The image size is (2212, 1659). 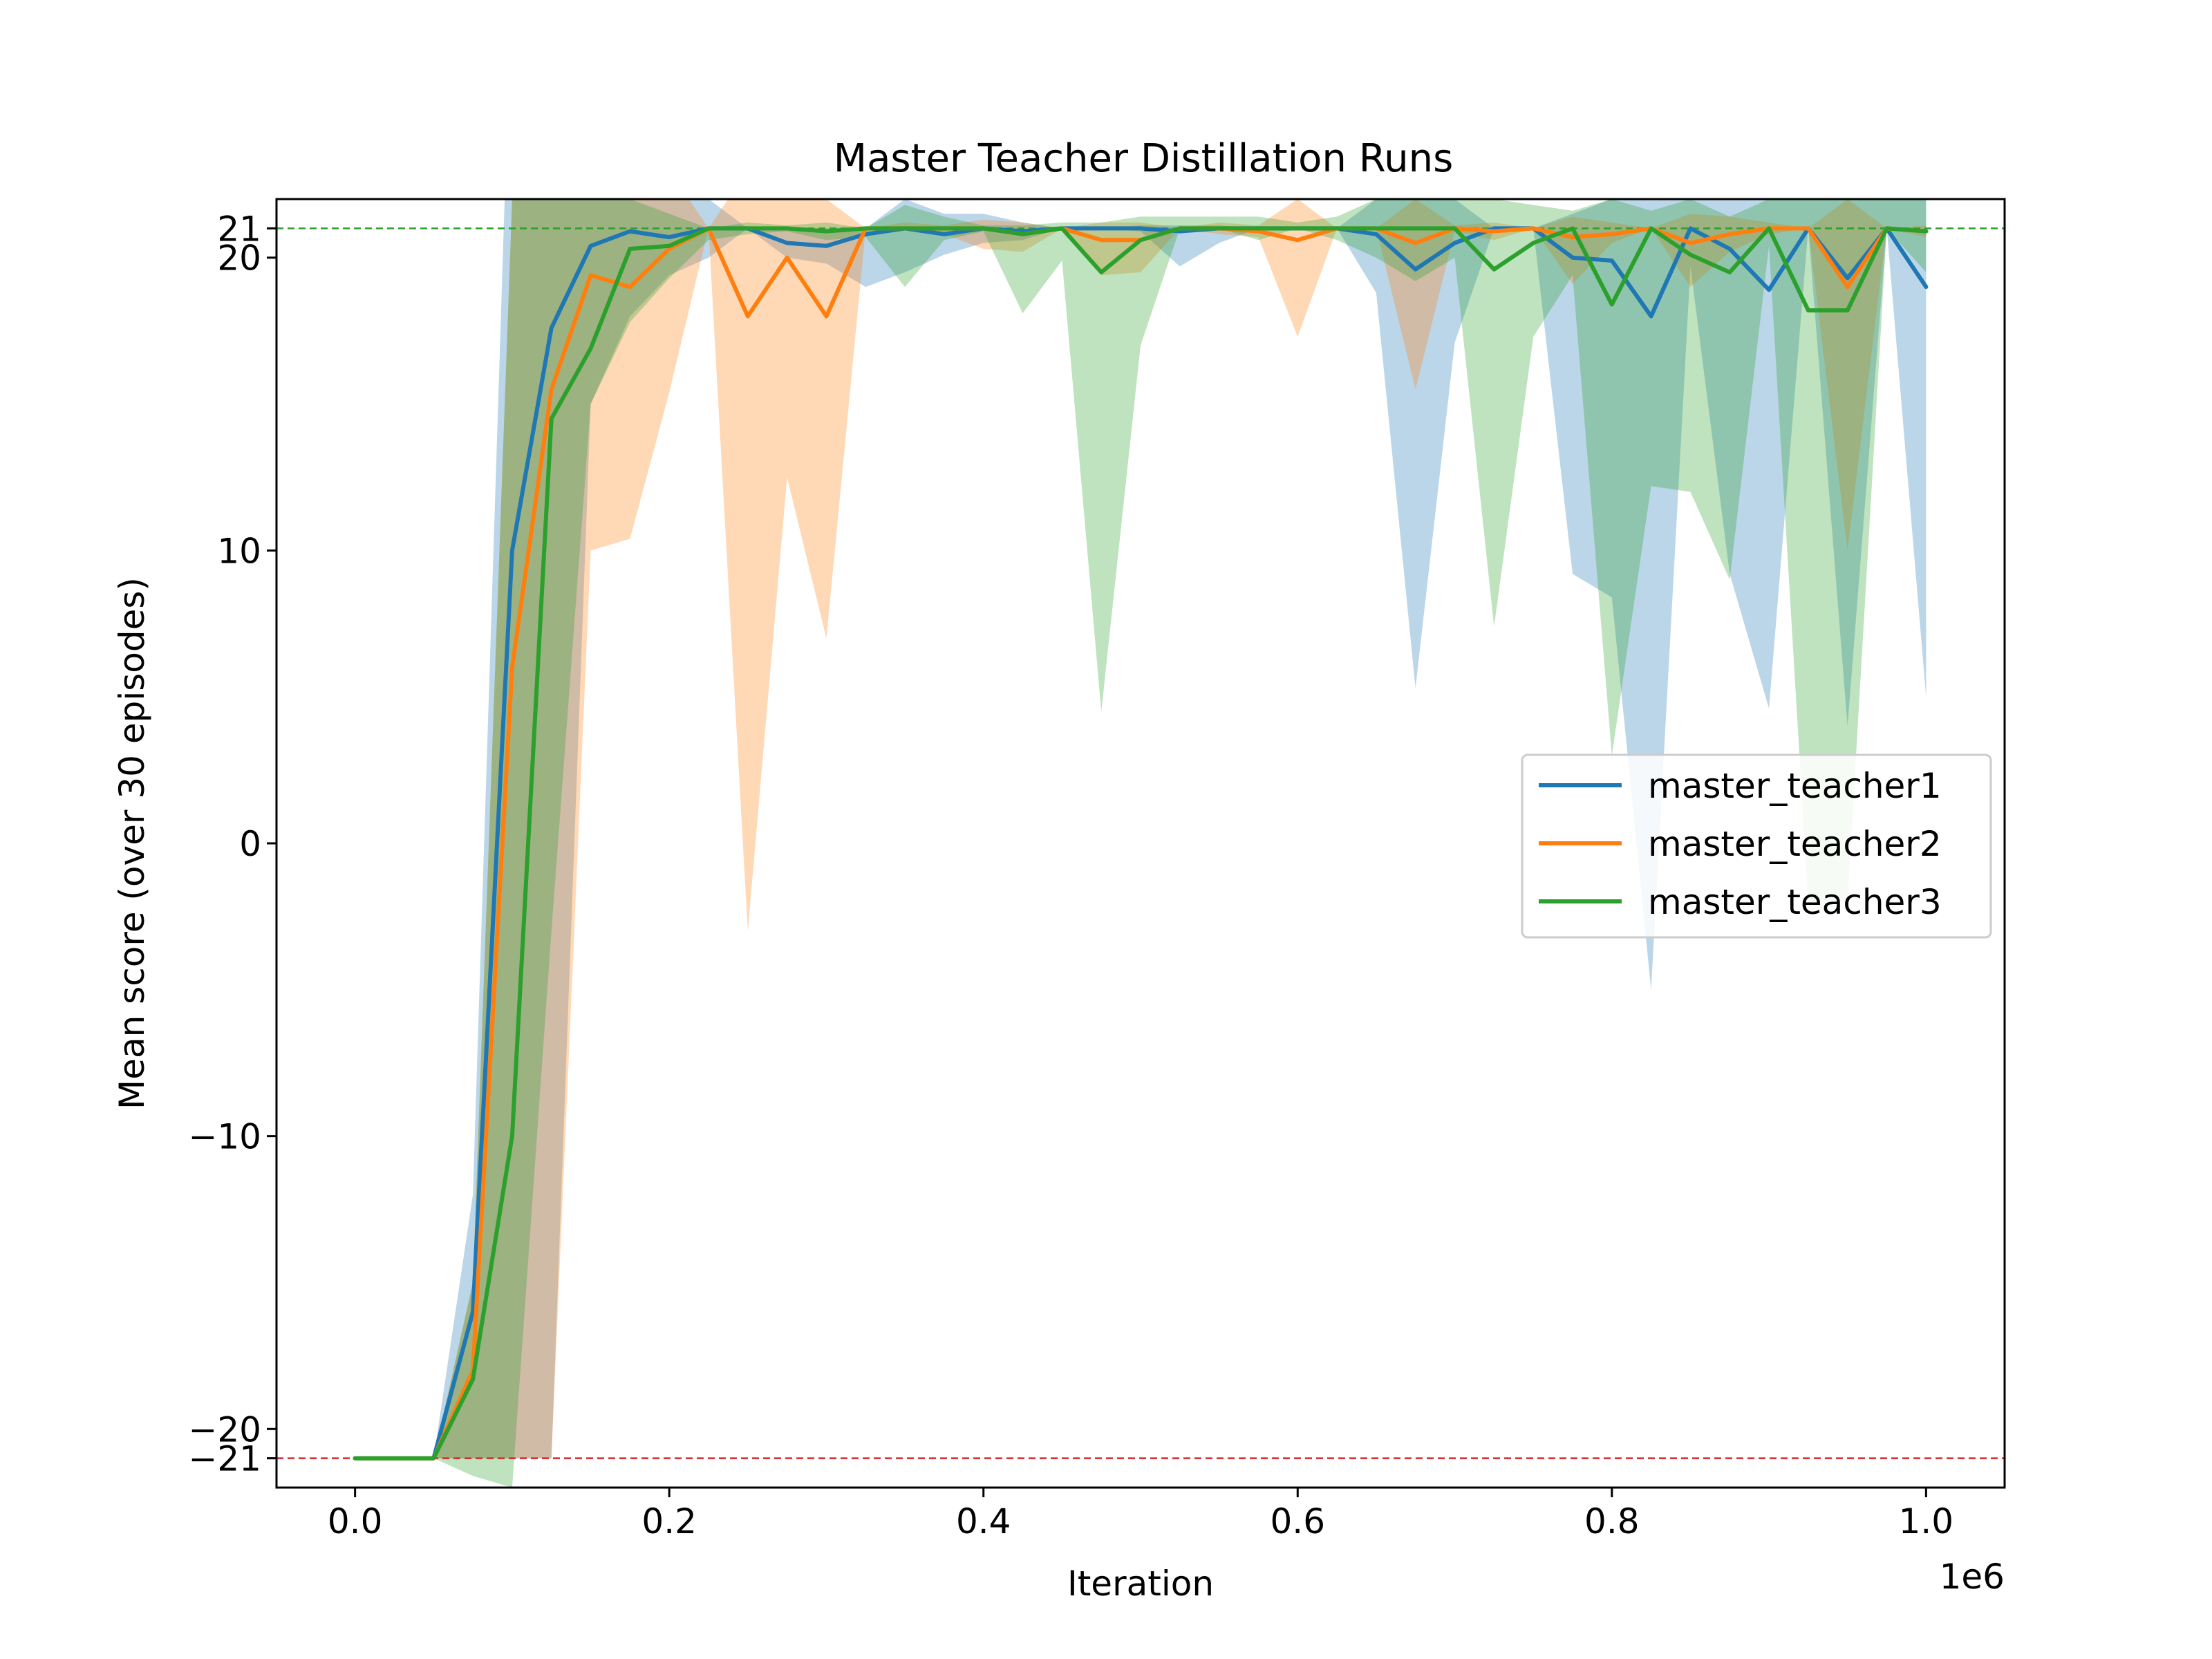 What do you see at coordinates (1140, 1584) in the screenshot?
I see `x-axis-label: Iteration` at bounding box center [1140, 1584].